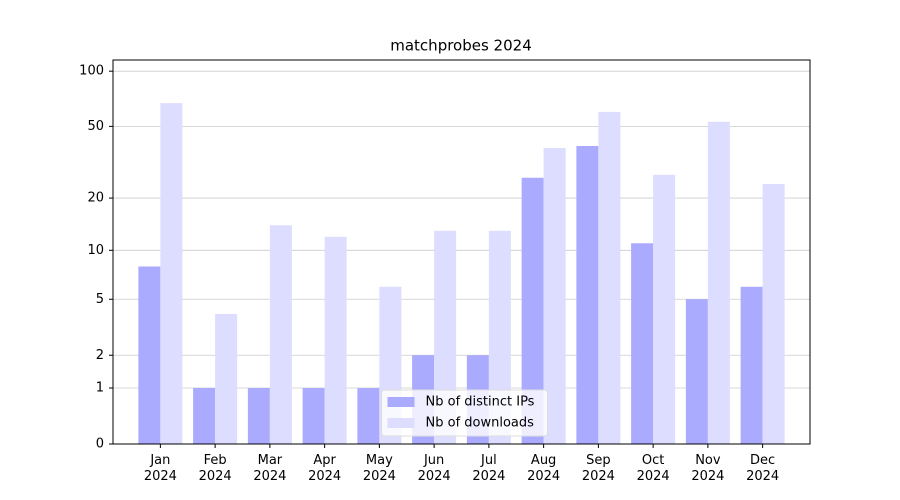 The width and height of the screenshot is (900, 500). I want to click on legend-label: Nb of distinct IPs, so click(480, 402).